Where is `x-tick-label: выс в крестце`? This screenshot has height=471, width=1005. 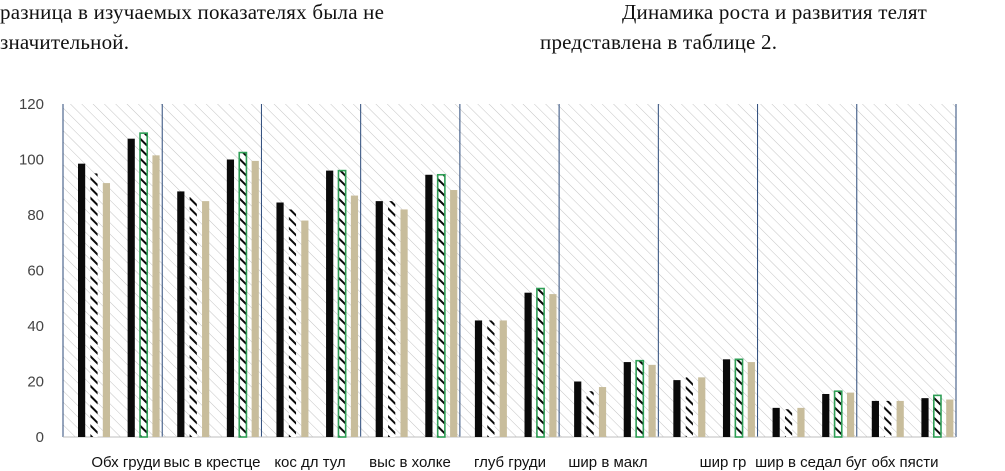
x-tick-label: выс в крестце is located at coordinates (212, 462).